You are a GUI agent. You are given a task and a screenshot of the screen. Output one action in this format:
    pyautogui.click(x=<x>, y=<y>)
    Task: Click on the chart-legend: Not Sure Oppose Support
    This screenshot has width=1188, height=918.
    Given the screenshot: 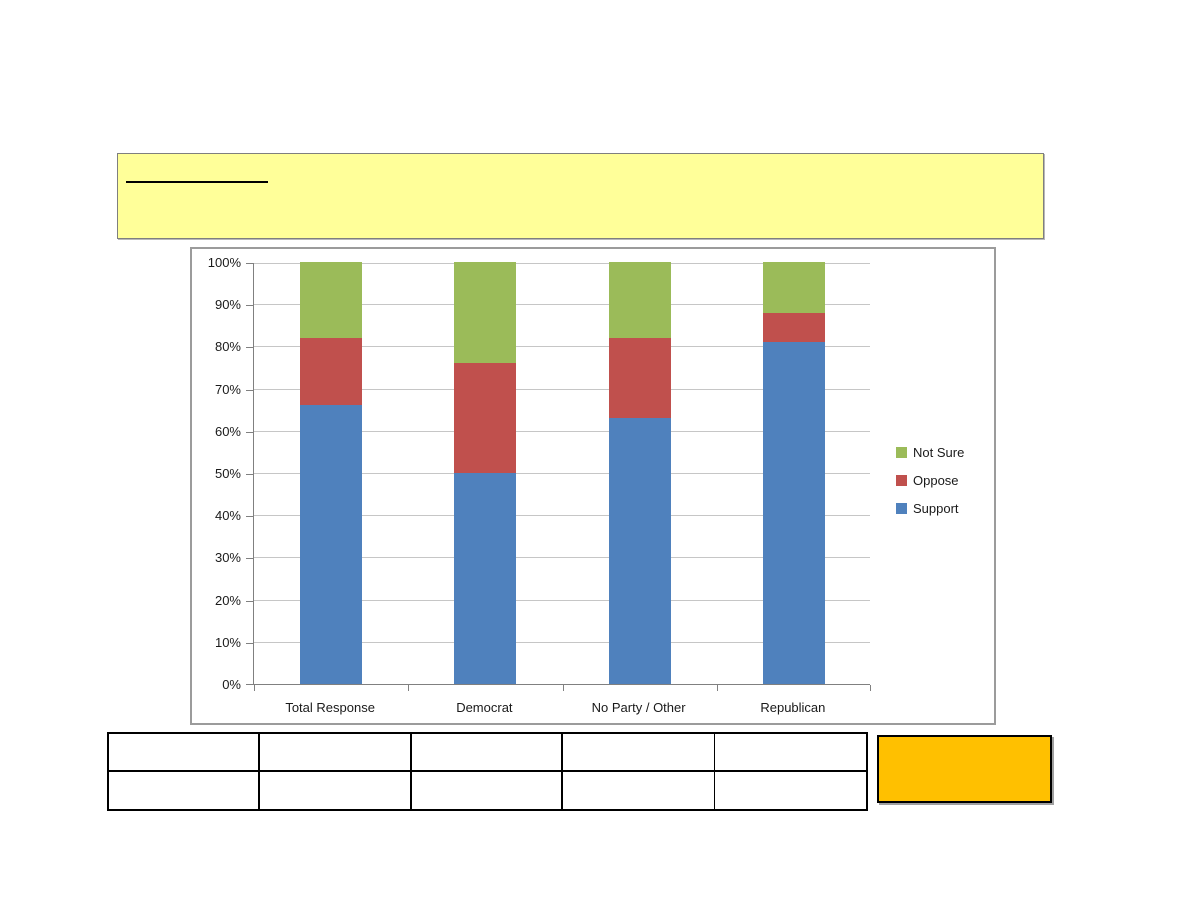 What is the action you would take?
    pyautogui.click(x=930, y=480)
    